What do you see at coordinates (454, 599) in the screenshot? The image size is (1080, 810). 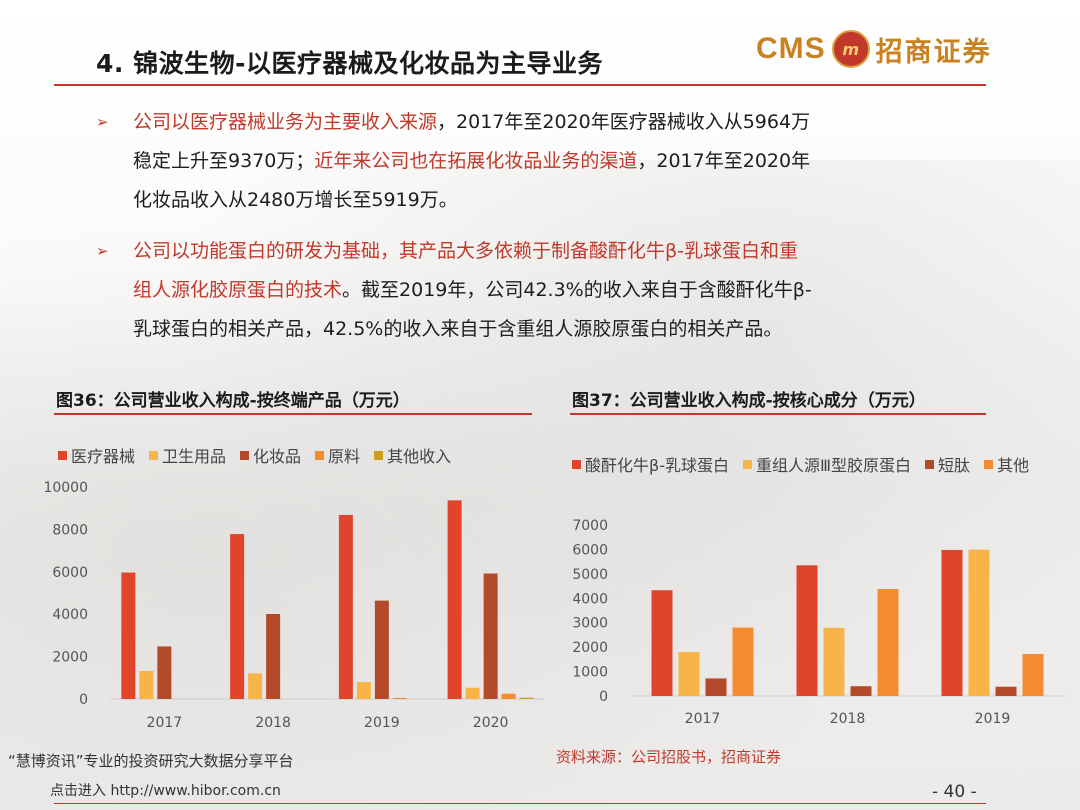 I see `bar-医疗器械-2020` at bounding box center [454, 599].